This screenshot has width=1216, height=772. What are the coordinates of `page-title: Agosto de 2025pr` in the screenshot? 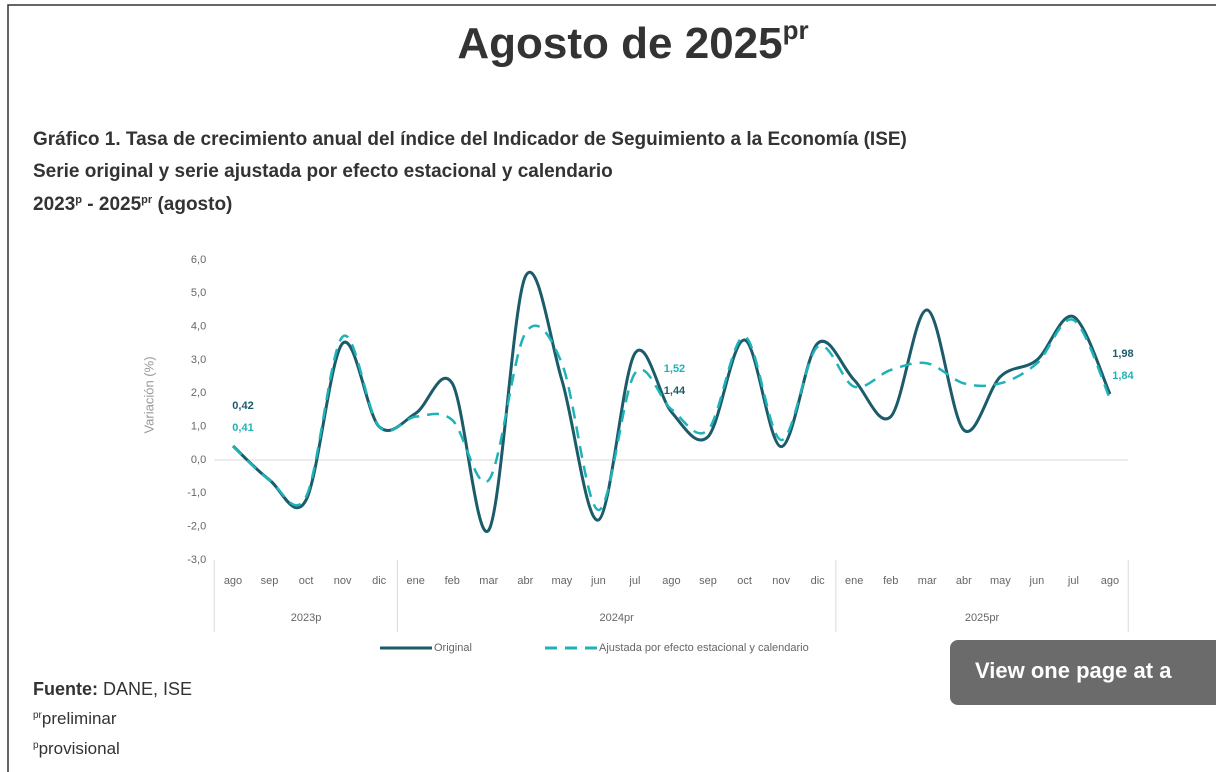 It's located at (632, 41).